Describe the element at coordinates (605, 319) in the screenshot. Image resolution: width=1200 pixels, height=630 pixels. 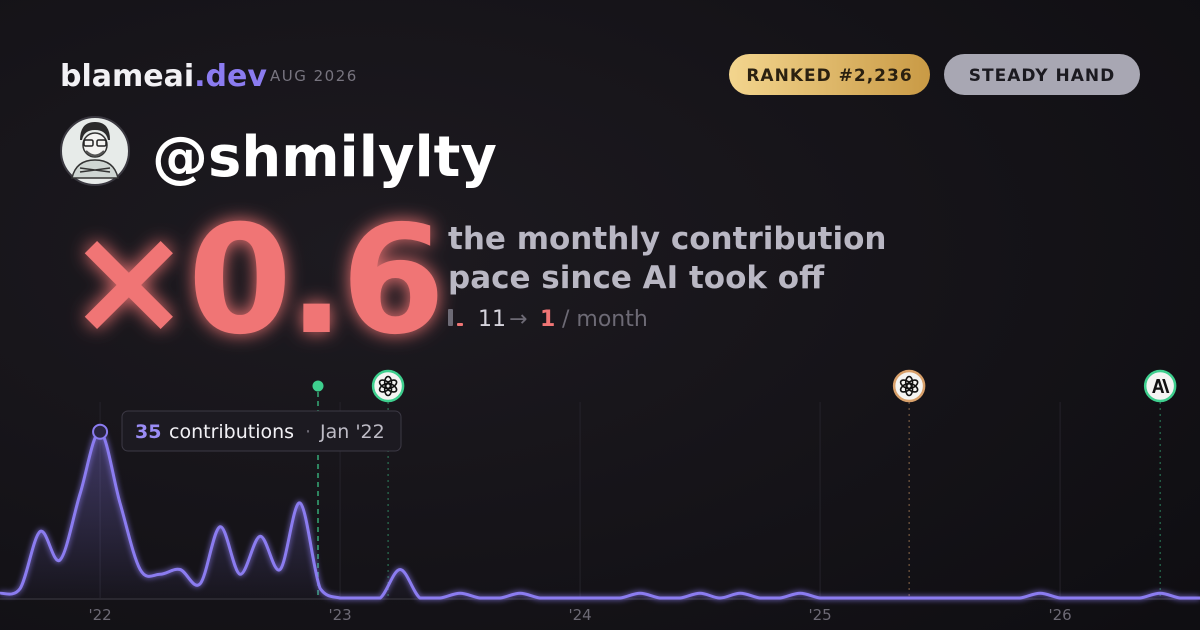
I see `pace-unit: / month` at that location.